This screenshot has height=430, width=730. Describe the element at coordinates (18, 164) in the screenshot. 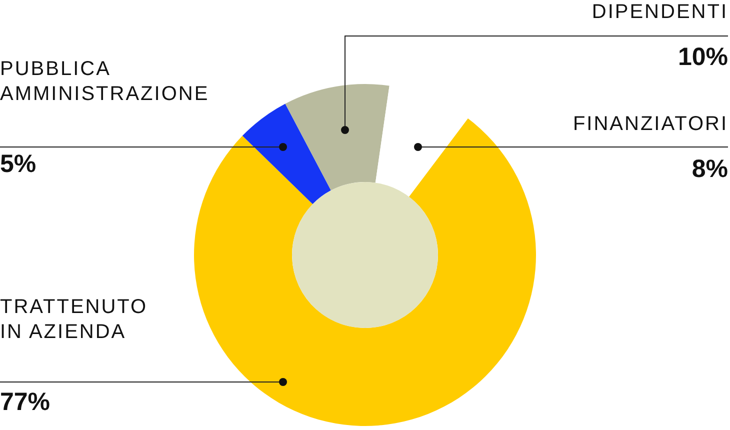

I see `data-label: 5%` at that location.